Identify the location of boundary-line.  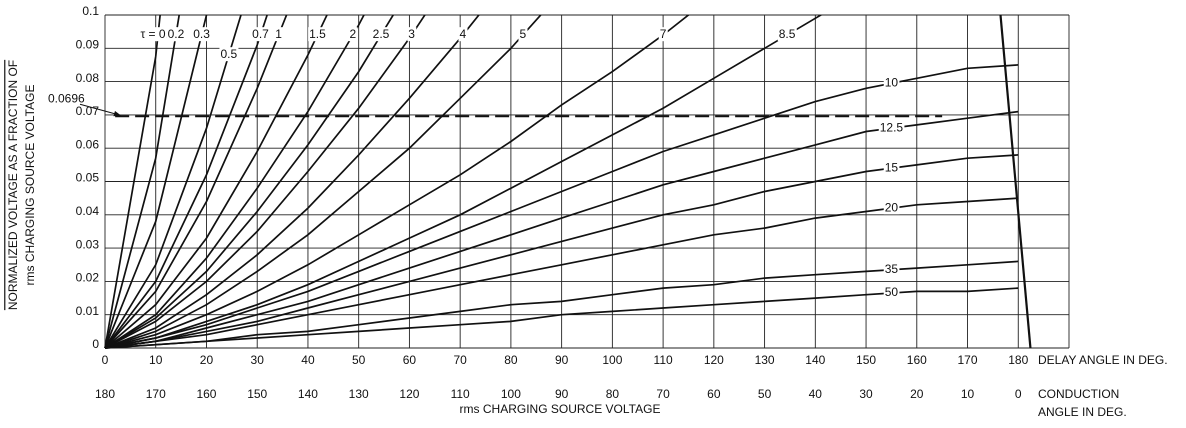
(1015, 182).